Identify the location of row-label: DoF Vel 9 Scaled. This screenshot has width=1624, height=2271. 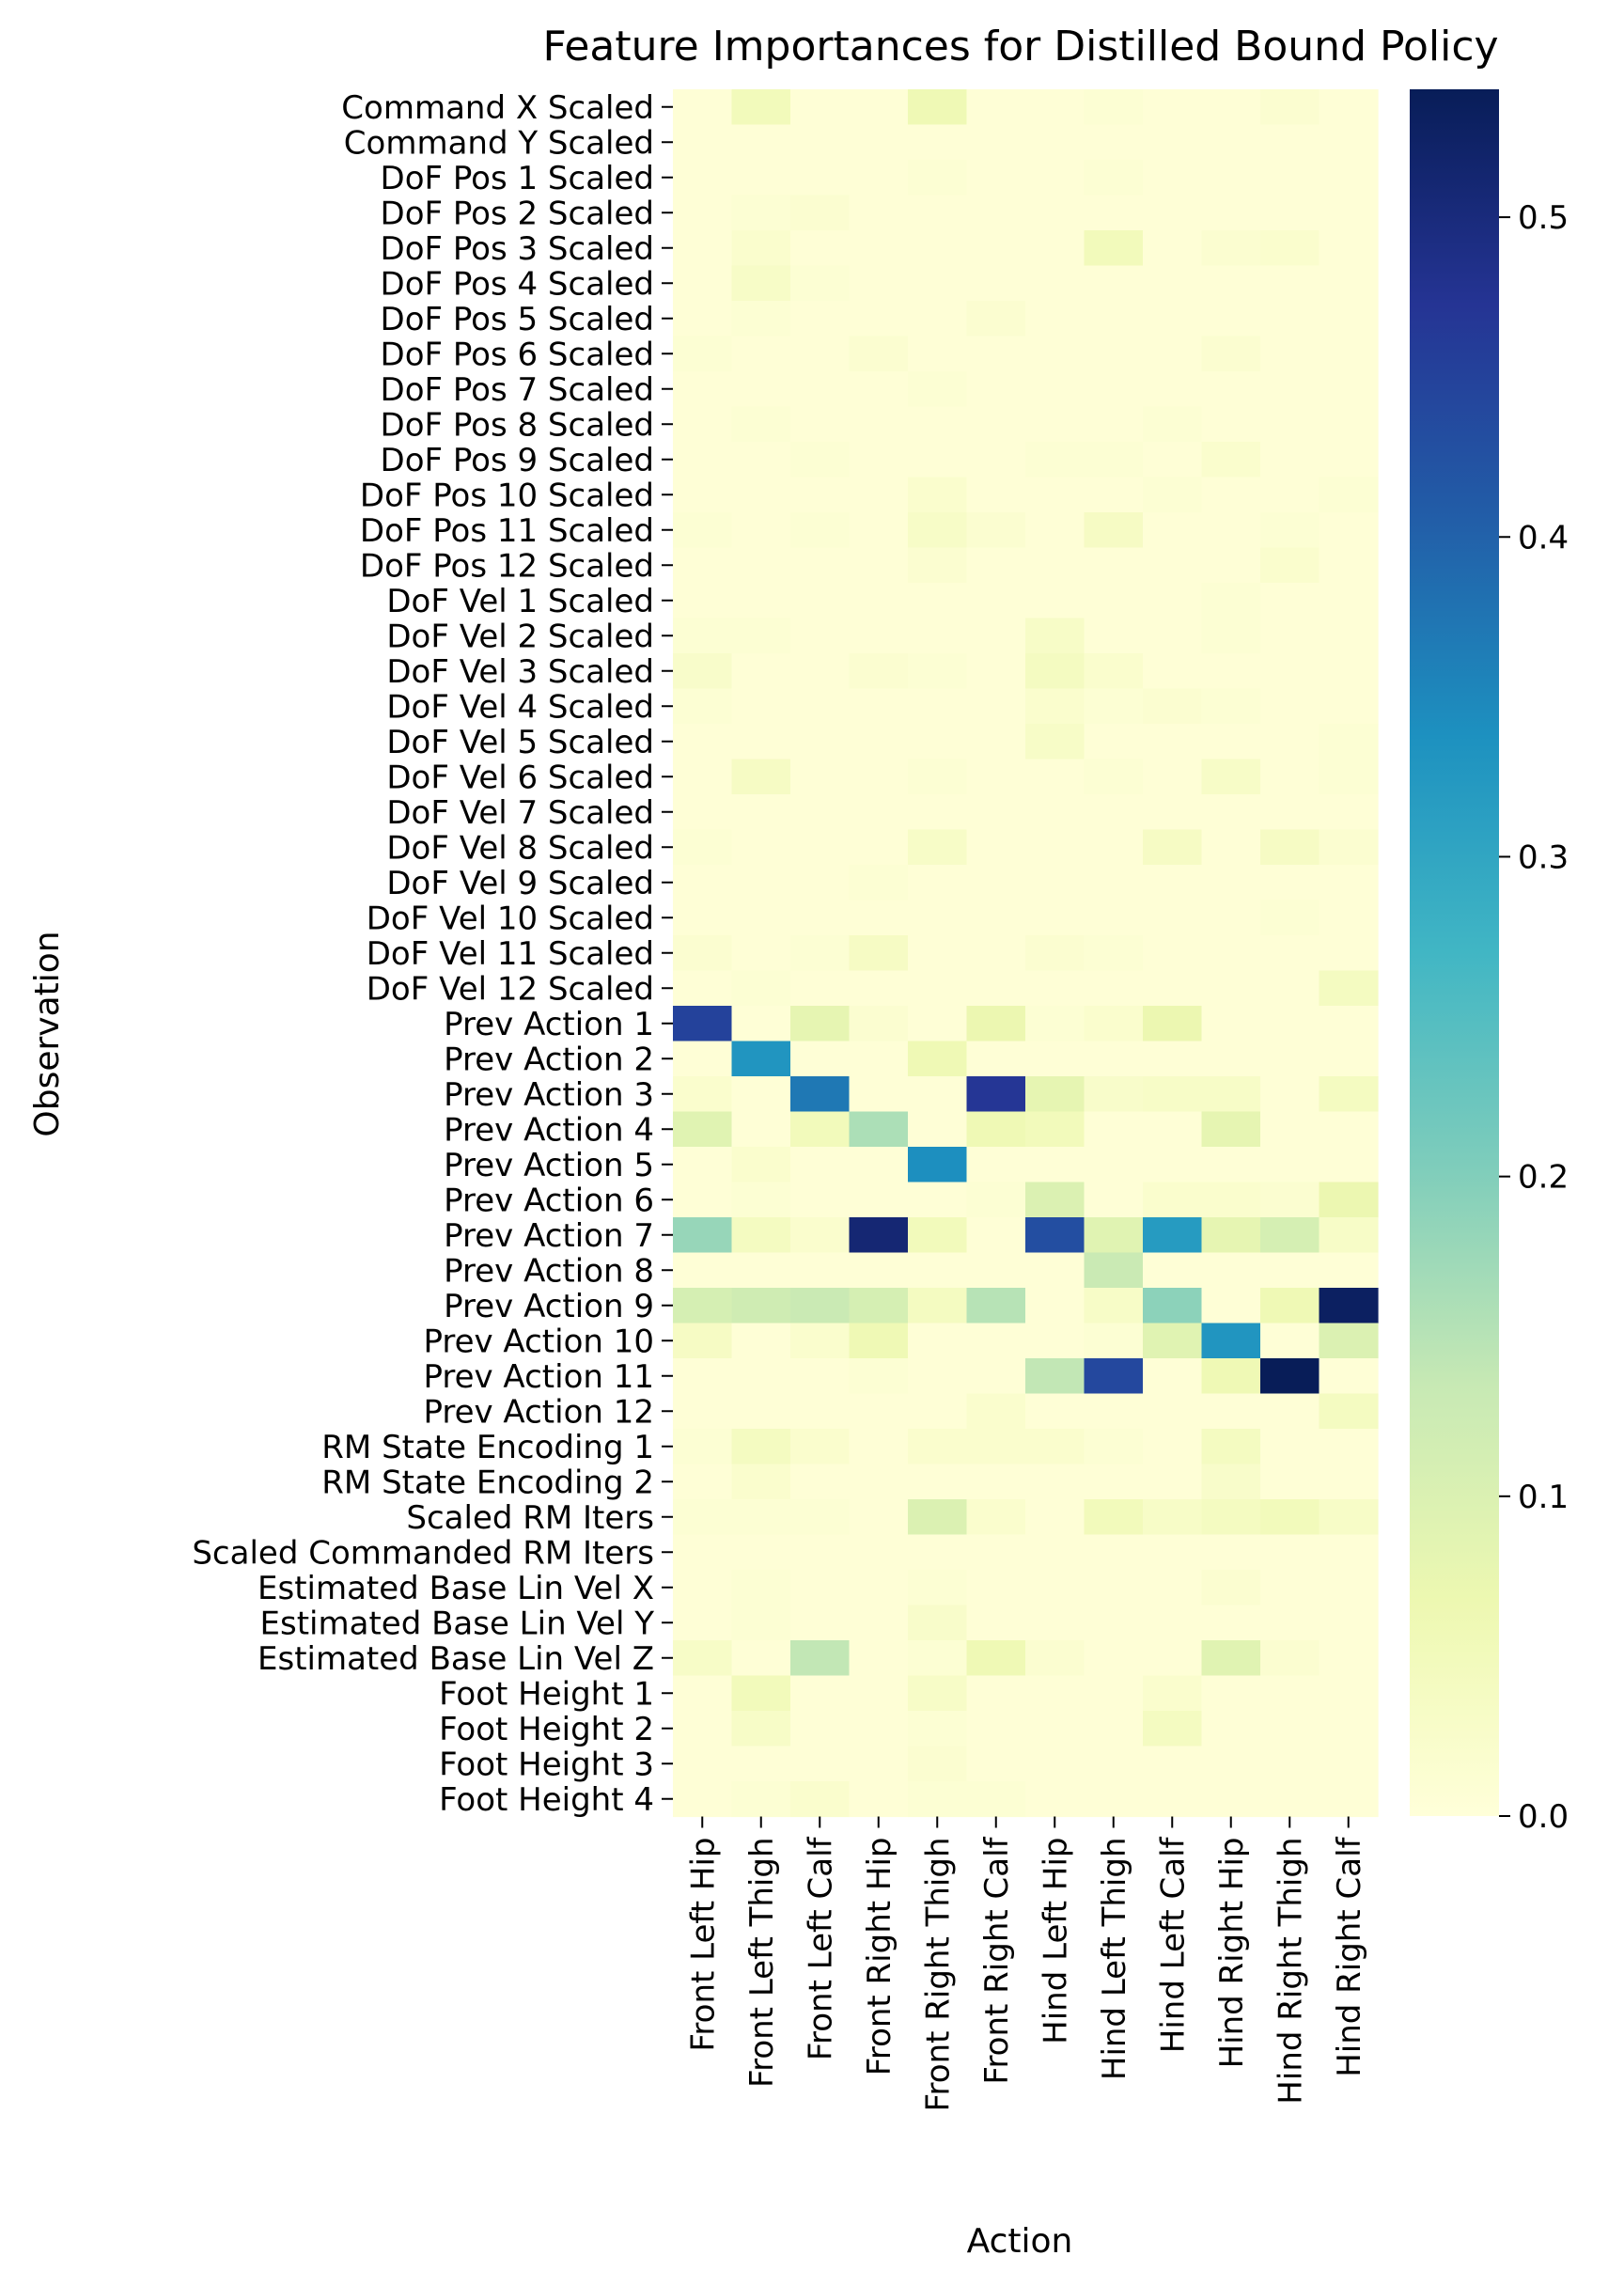
(520, 884).